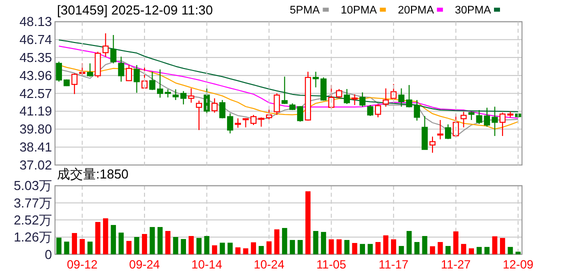 The width and height of the screenshot is (578, 276). I want to click on x-tick-label: 11-17, so click(393, 264).